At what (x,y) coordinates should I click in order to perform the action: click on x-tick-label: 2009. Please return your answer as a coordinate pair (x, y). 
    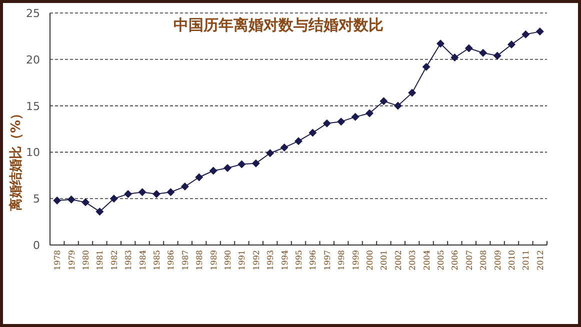
    Looking at the image, I should click on (497, 260).